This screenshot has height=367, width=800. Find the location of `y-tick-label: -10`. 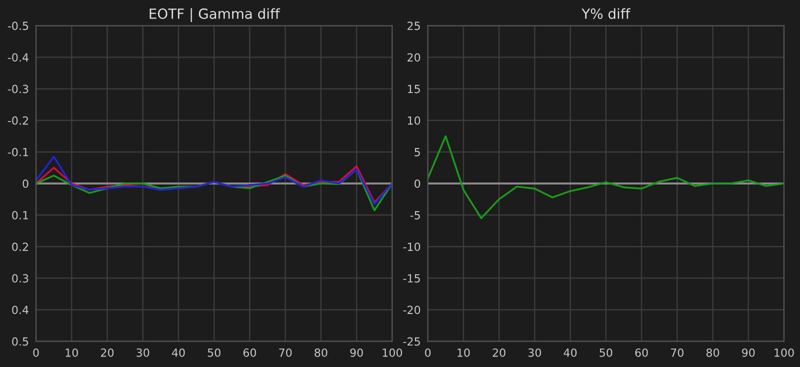

y-tick-label: -10 is located at coordinates (411, 247).